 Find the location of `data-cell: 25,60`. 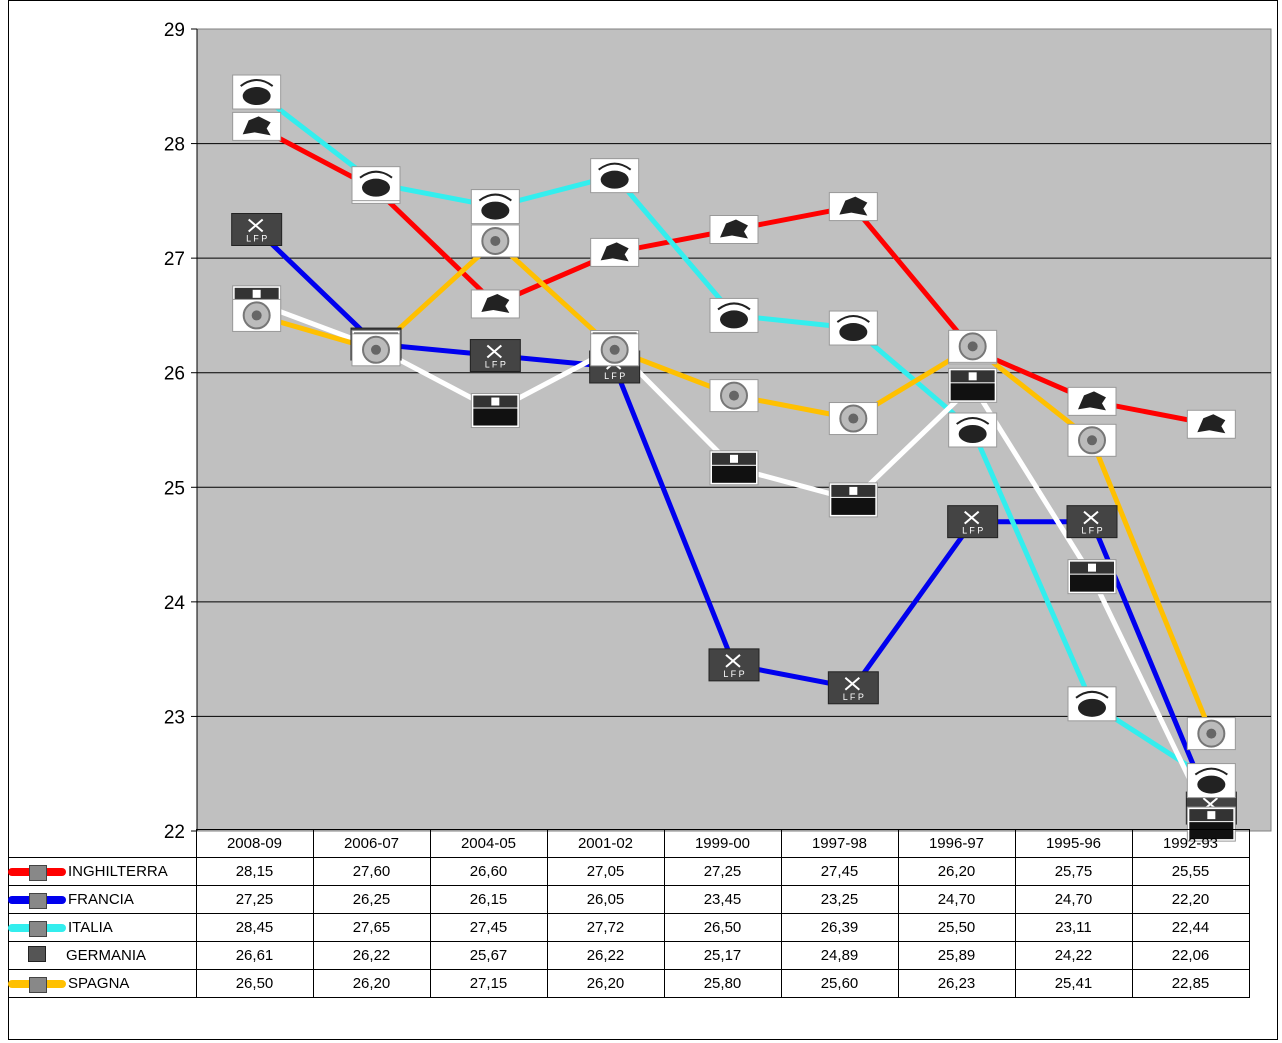

data-cell: 25,60 is located at coordinates (839, 983).